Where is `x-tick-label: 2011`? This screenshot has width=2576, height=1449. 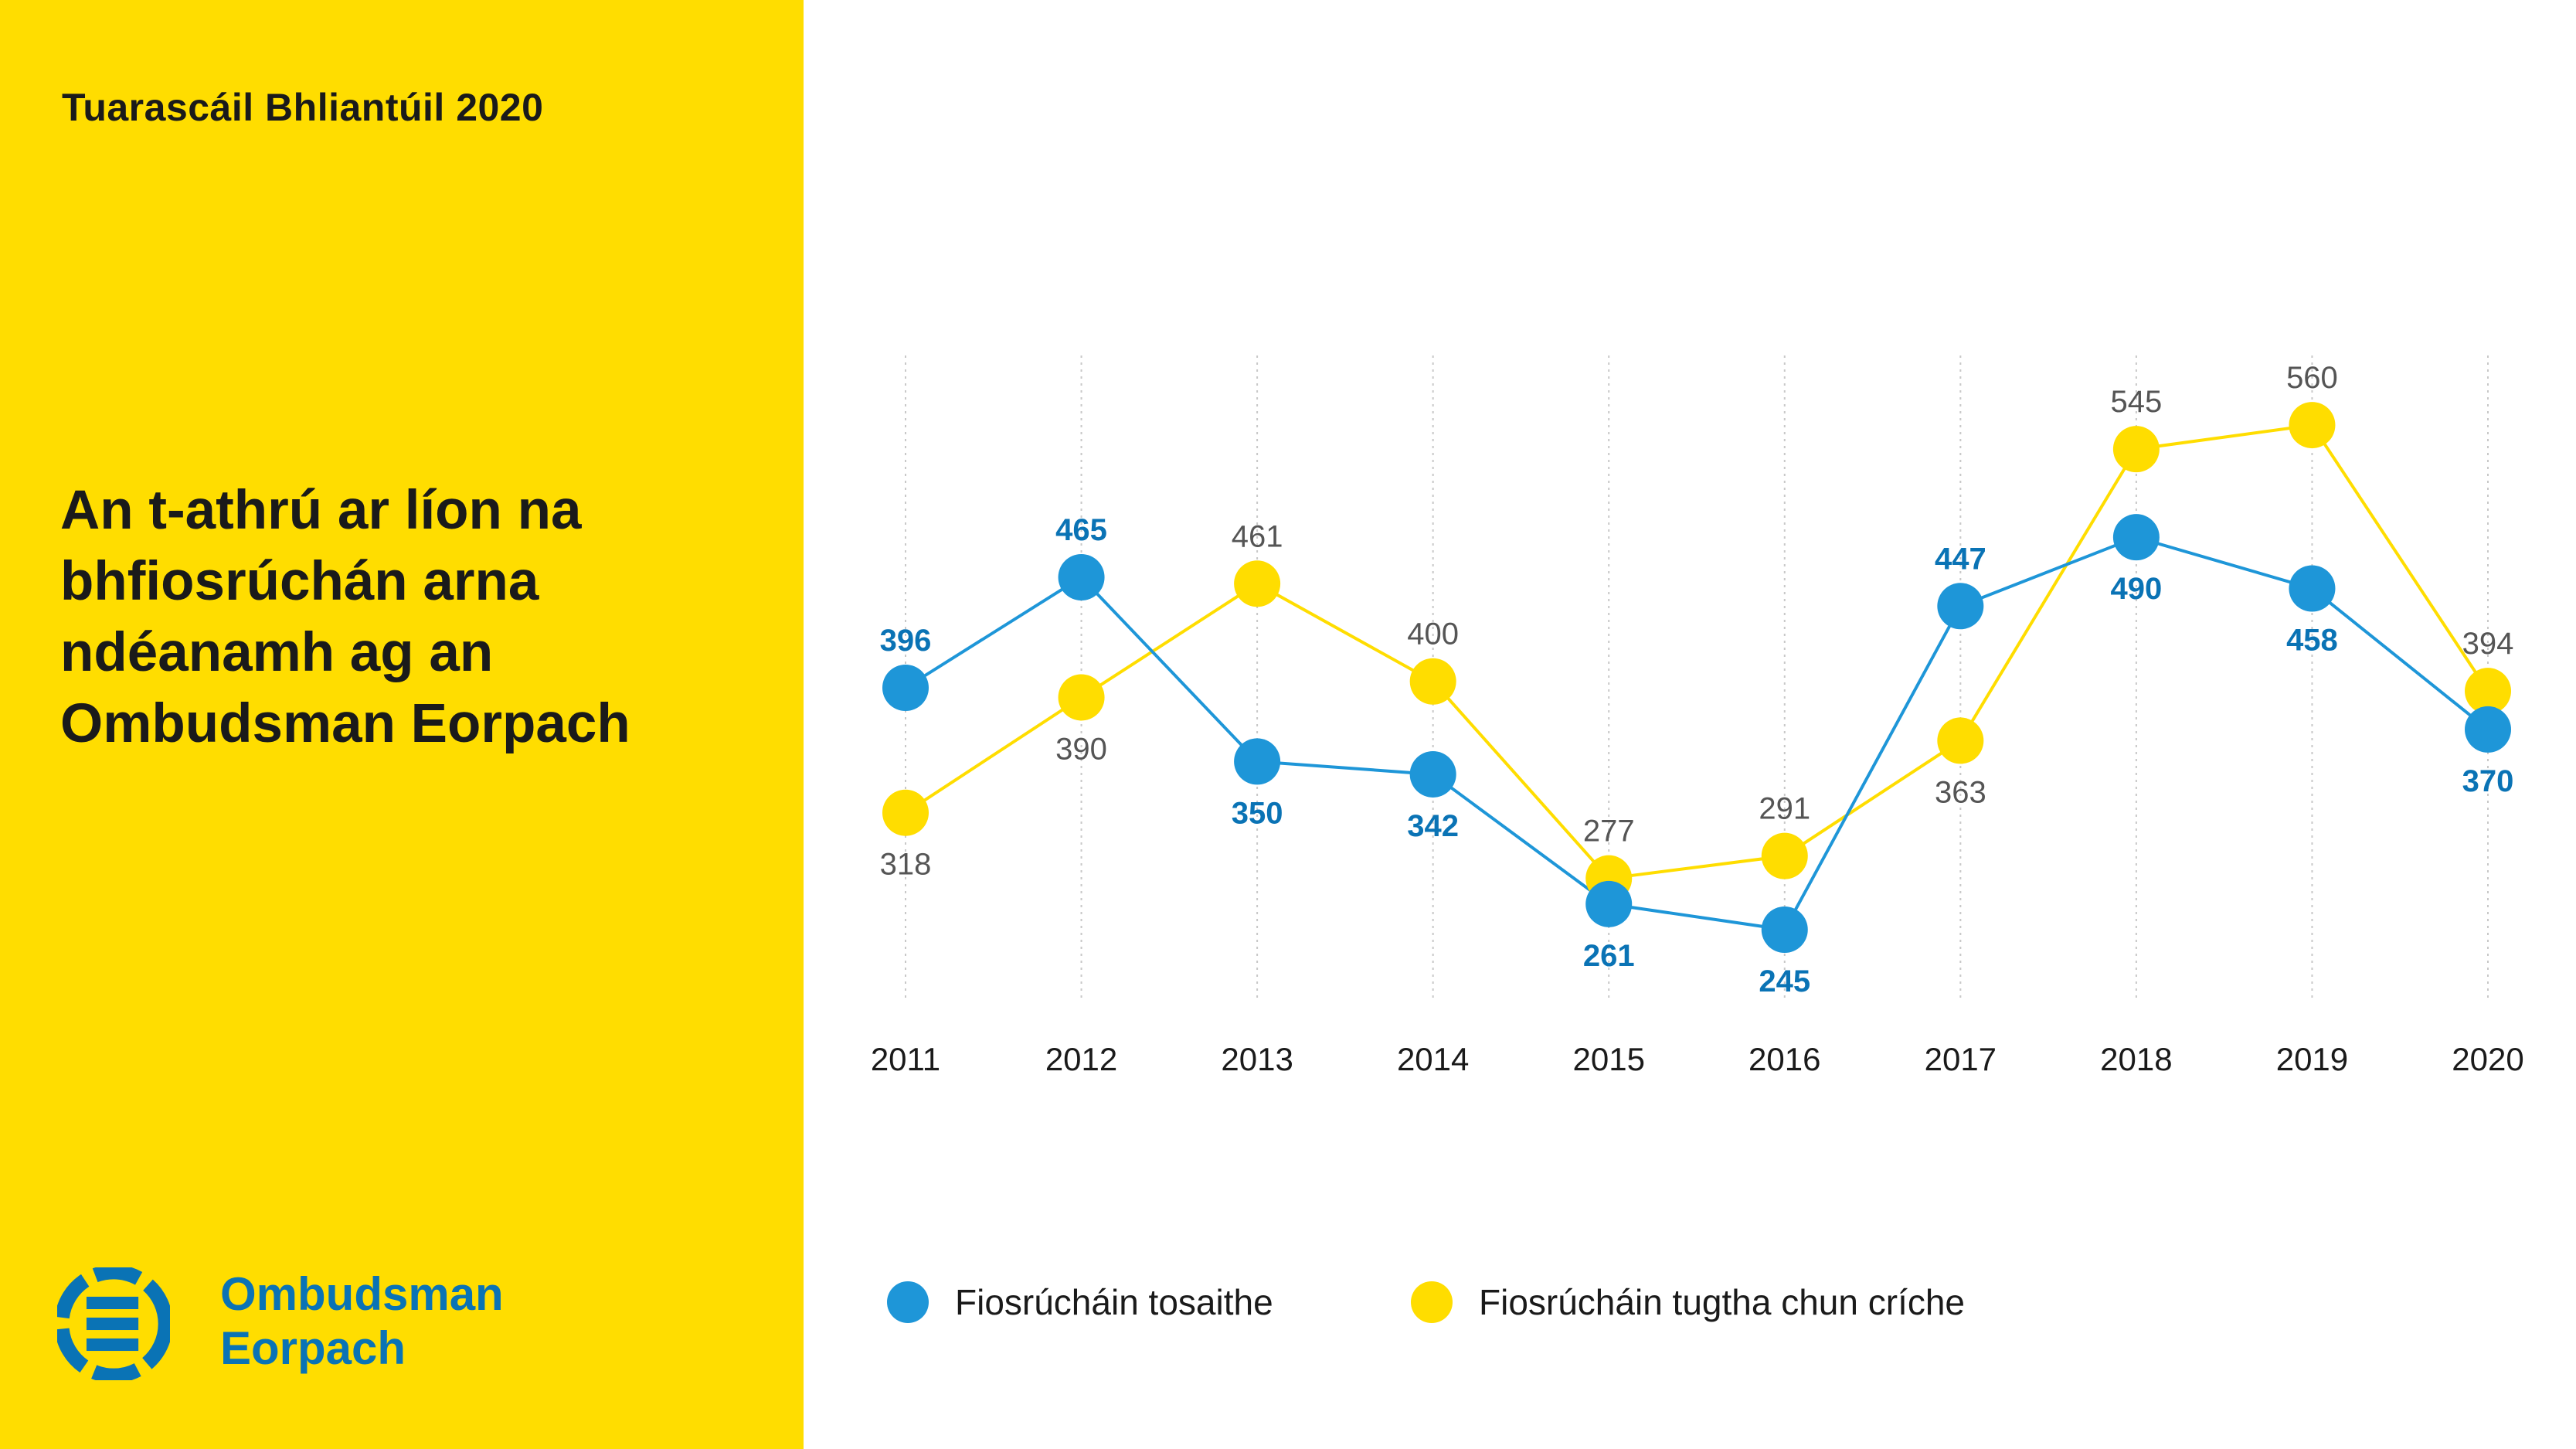
x-tick-label: 2011 is located at coordinates (905, 1059).